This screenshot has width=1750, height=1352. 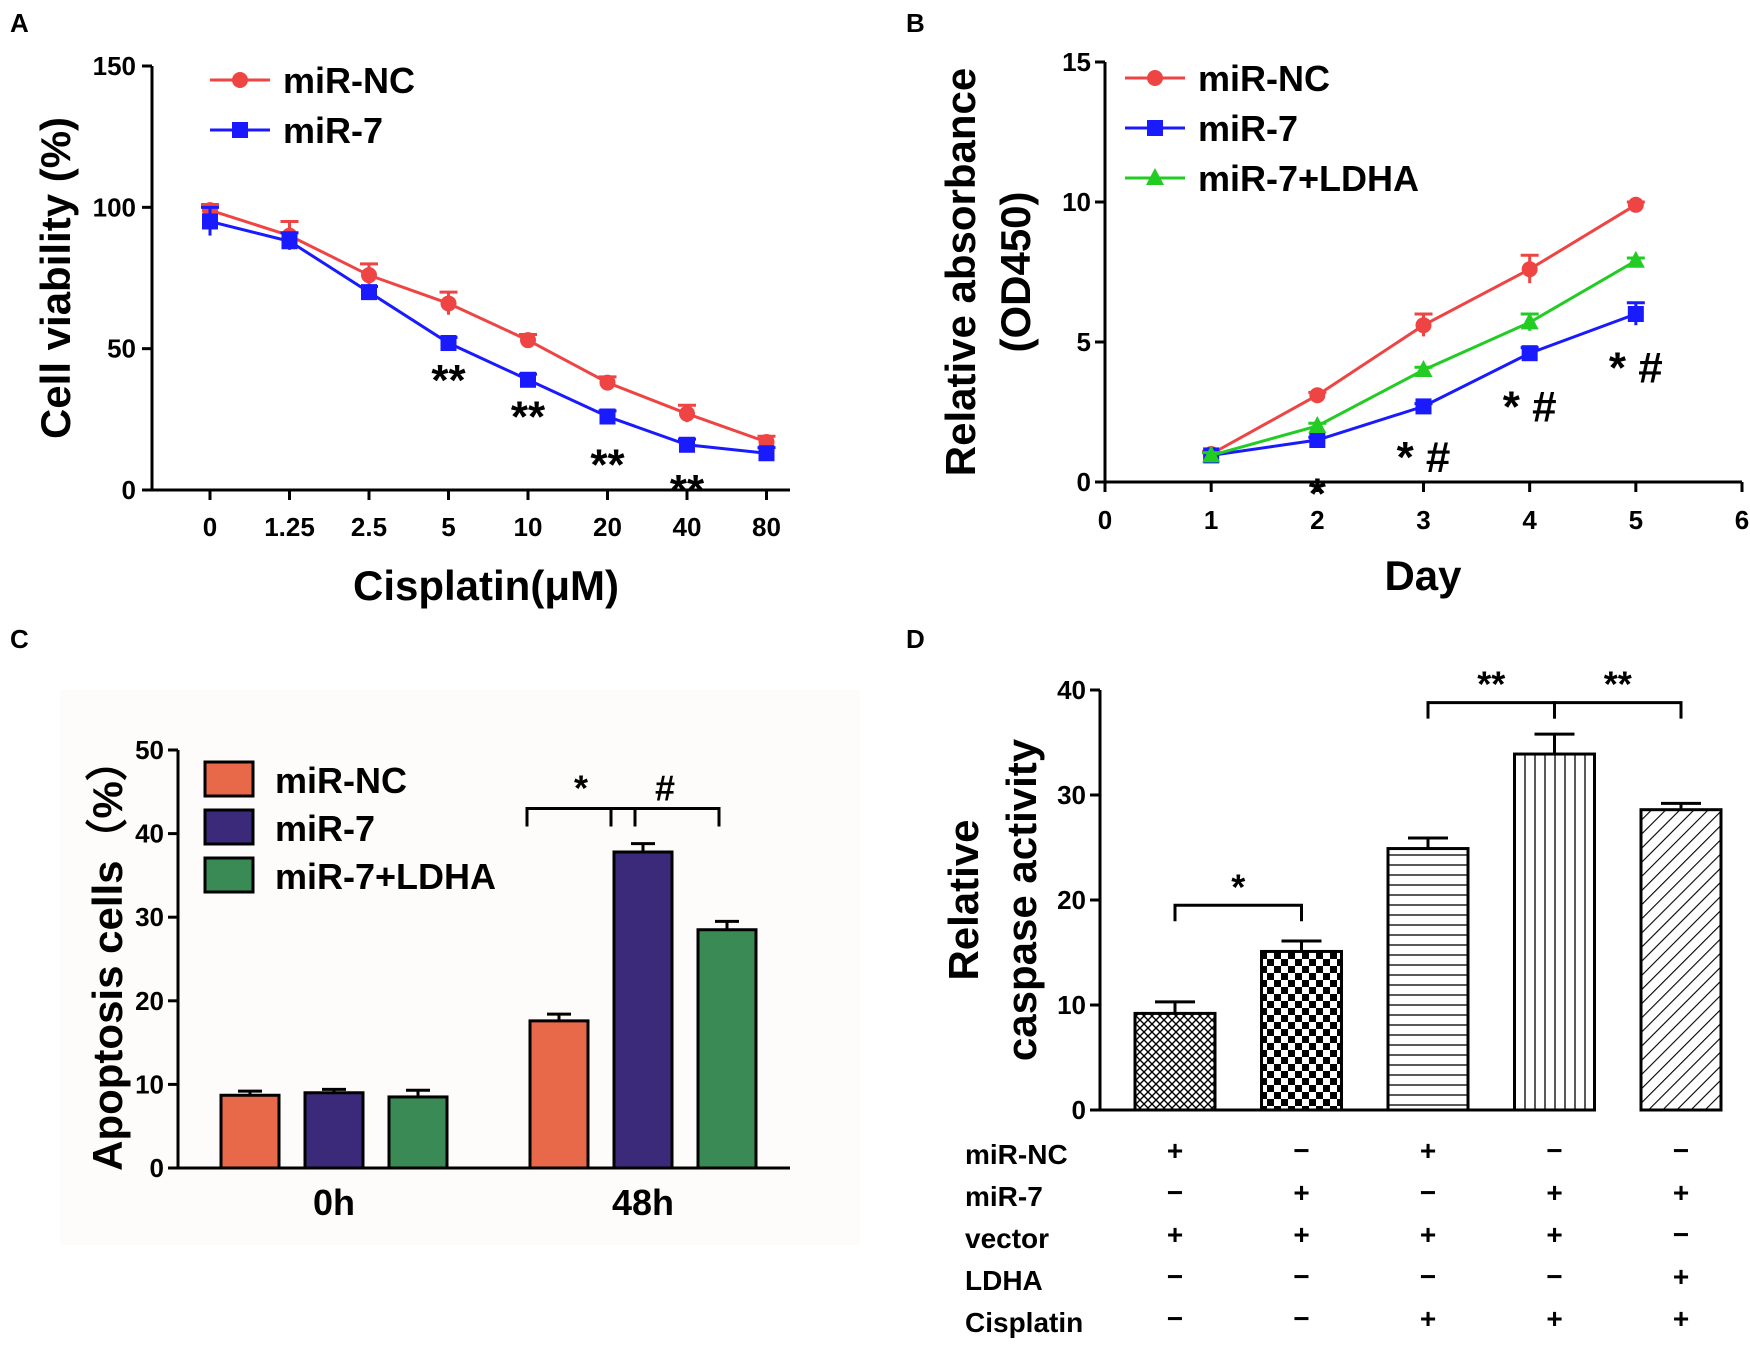 I want to click on y-tick-label: 5, so click(x=1084, y=342).